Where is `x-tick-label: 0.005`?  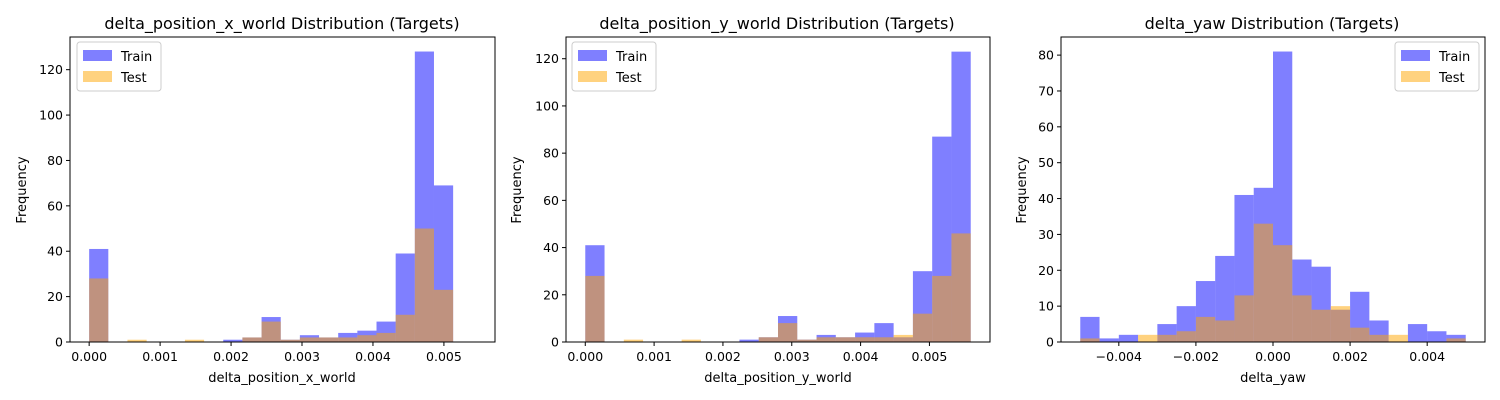
x-tick-label: 0.005 is located at coordinates (444, 356).